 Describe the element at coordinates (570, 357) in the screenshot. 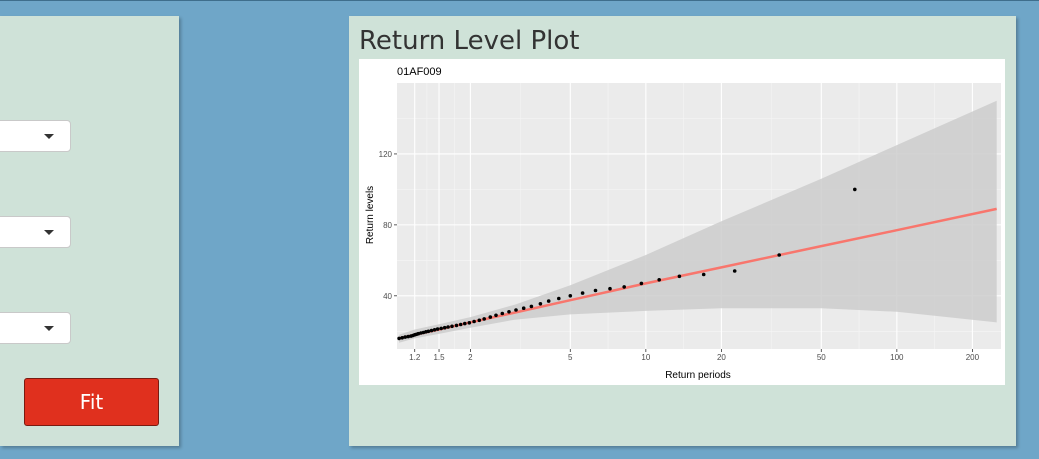

I see `x-tick-label: 5` at that location.